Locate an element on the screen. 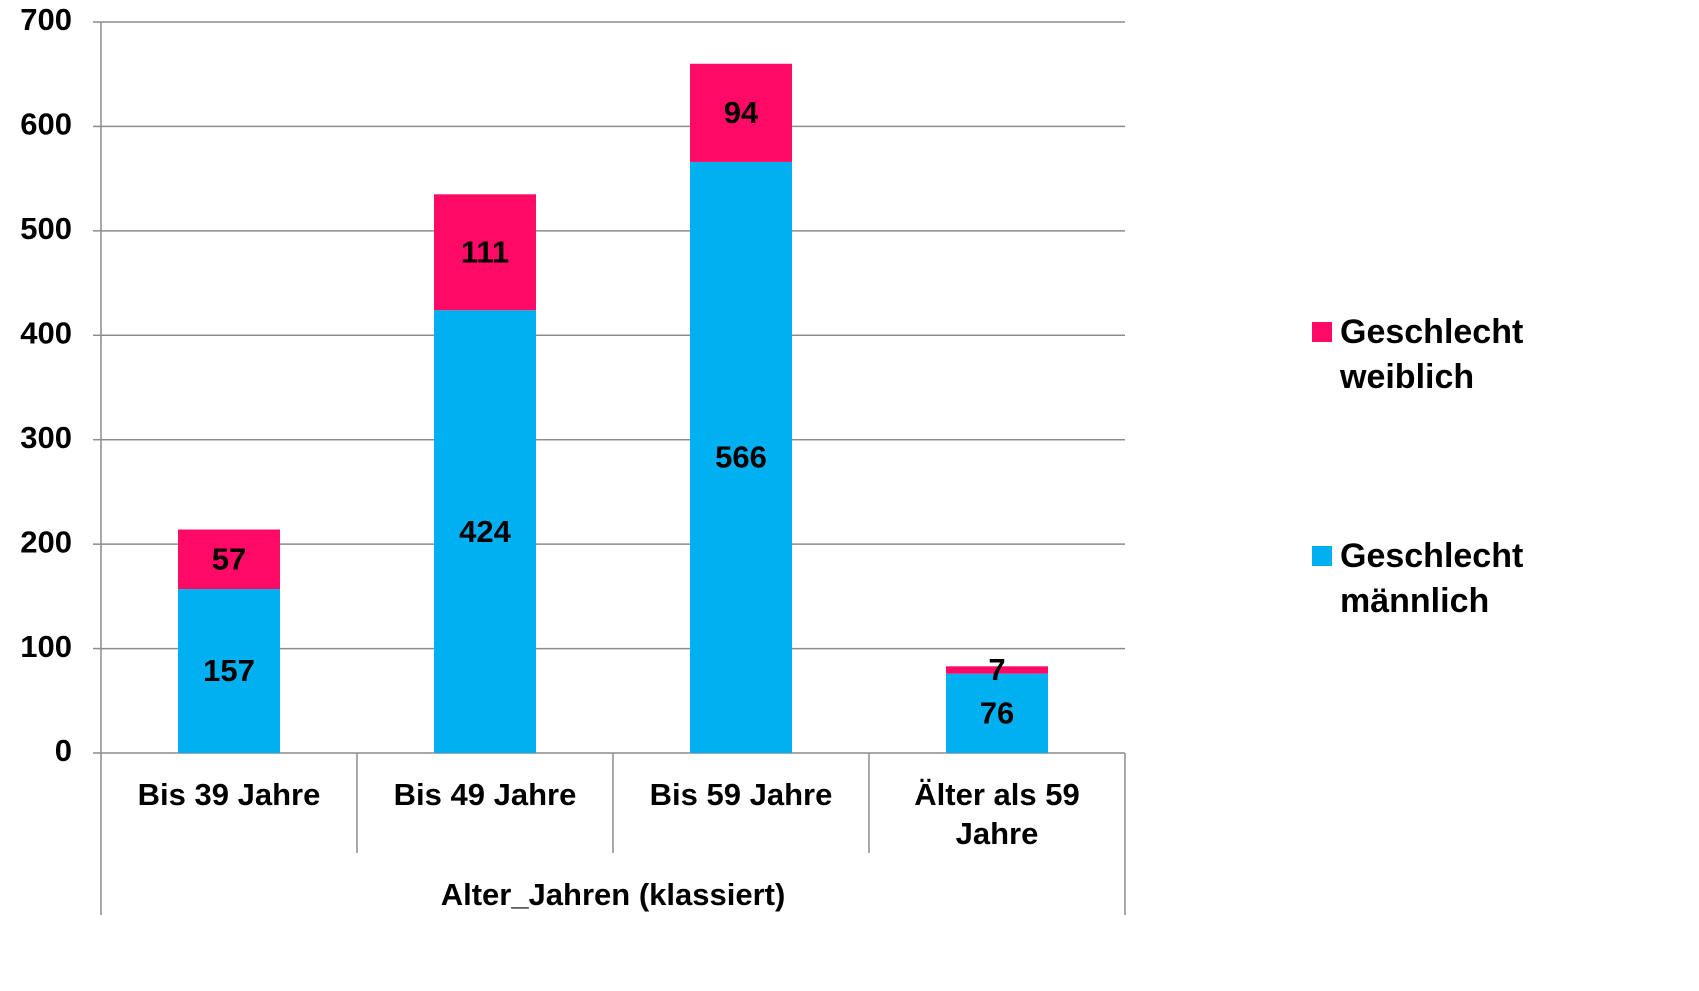 This screenshot has width=1699, height=991. y-tick-label: 100 is located at coordinates (46, 646).